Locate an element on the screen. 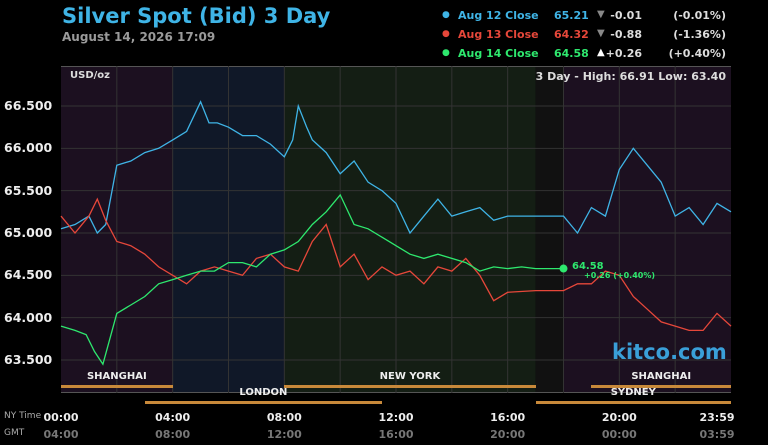 Image resolution: width=768 pixels, height=445 pixels. legend-price: 64.32 is located at coordinates (571, 34).